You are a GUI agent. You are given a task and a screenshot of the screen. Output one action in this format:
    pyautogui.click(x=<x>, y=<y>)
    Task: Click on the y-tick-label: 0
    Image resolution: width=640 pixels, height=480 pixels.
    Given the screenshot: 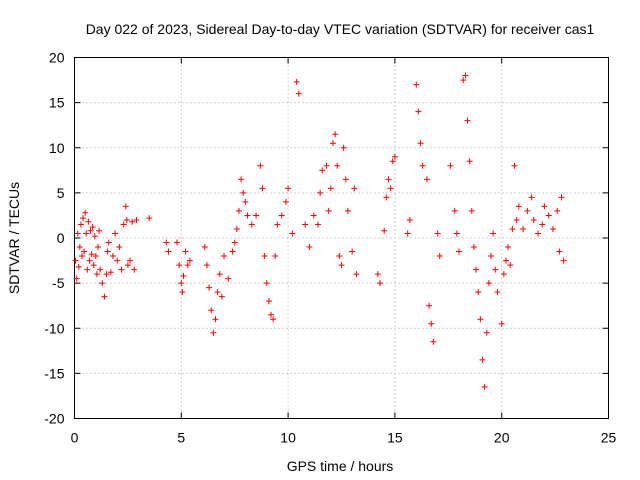 What is the action you would take?
    pyautogui.click(x=61, y=238)
    